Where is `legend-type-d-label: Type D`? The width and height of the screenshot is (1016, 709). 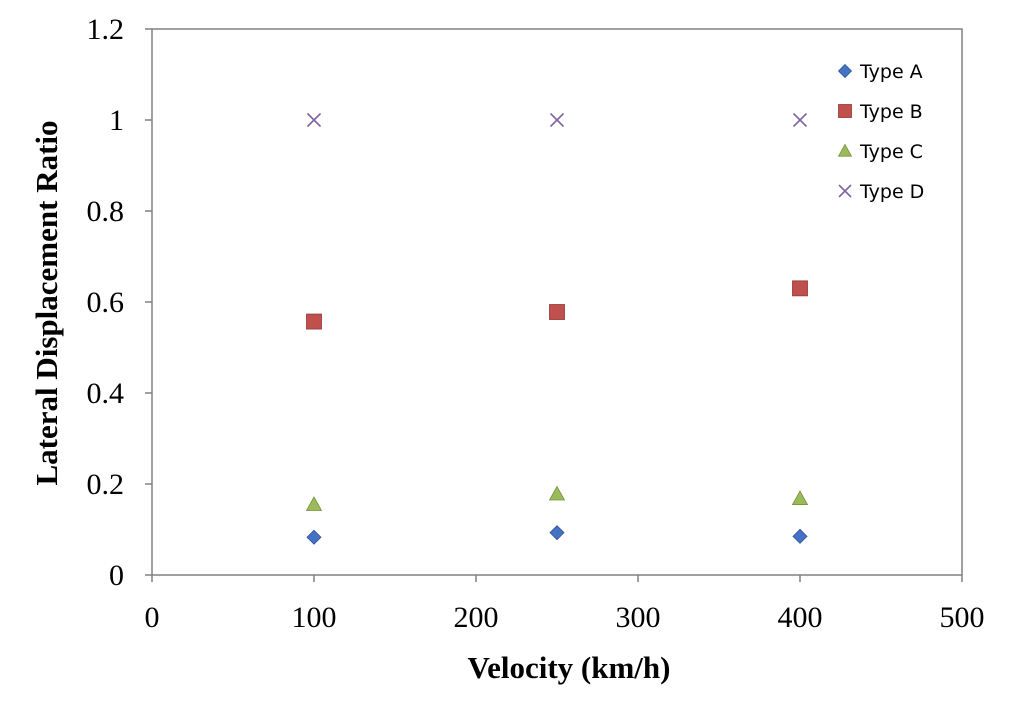 legend-type-d-label: Type D is located at coordinates (891, 192).